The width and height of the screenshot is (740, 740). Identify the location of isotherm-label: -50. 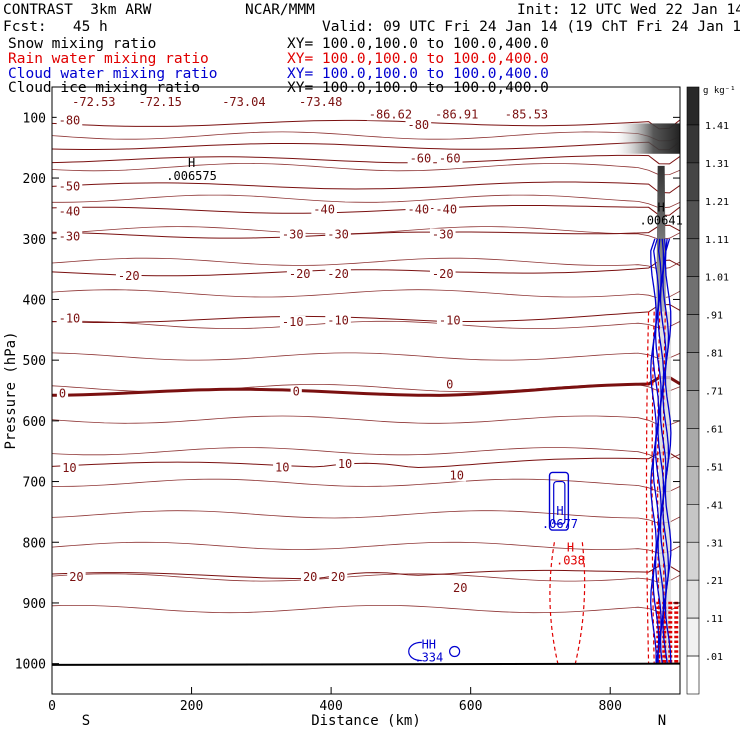
(70, 187).